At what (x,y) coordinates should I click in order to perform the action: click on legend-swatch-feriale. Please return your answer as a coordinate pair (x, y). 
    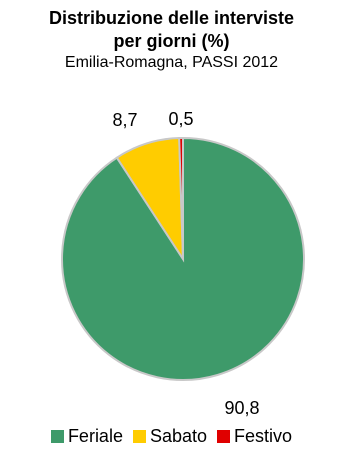
    Looking at the image, I should click on (57, 436).